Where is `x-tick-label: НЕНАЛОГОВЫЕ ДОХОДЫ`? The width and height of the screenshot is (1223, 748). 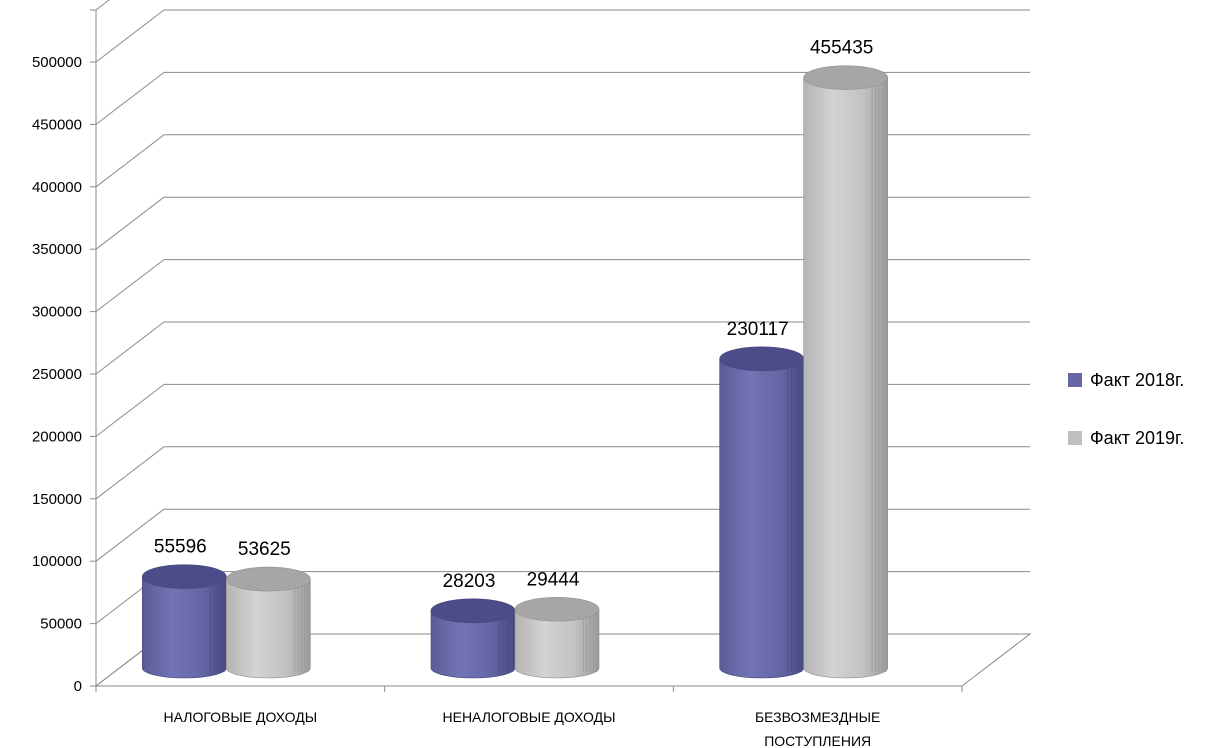
x-tick-label: НЕНАЛОГОВЫЕ ДОХОДЫ is located at coordinates (529, 717).